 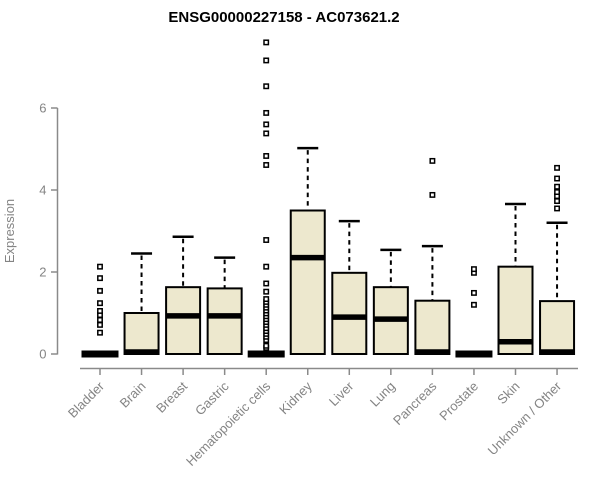 I want to click on y-axis-title: Expression, so click(x=9, y=231).